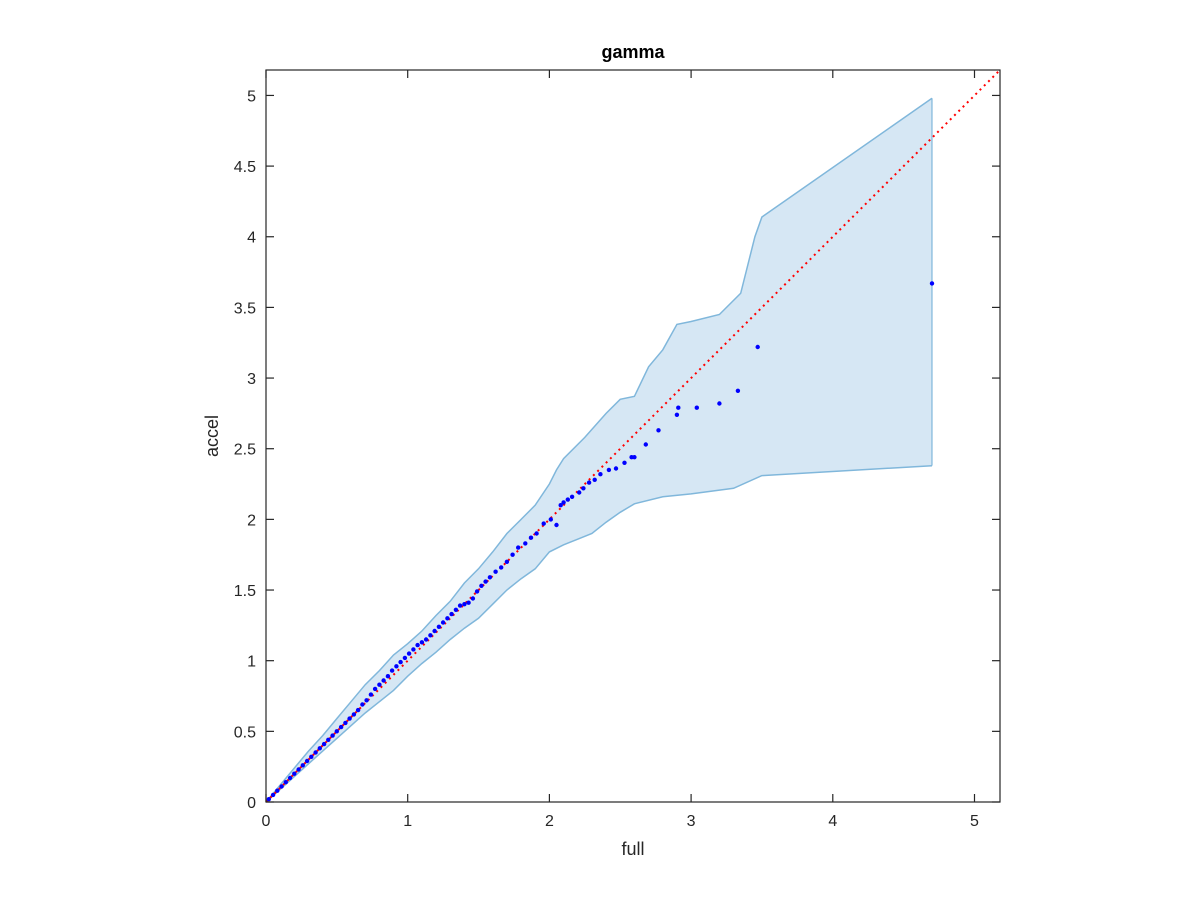  I want to click on y-tick-label: 1, so click(251, 662).